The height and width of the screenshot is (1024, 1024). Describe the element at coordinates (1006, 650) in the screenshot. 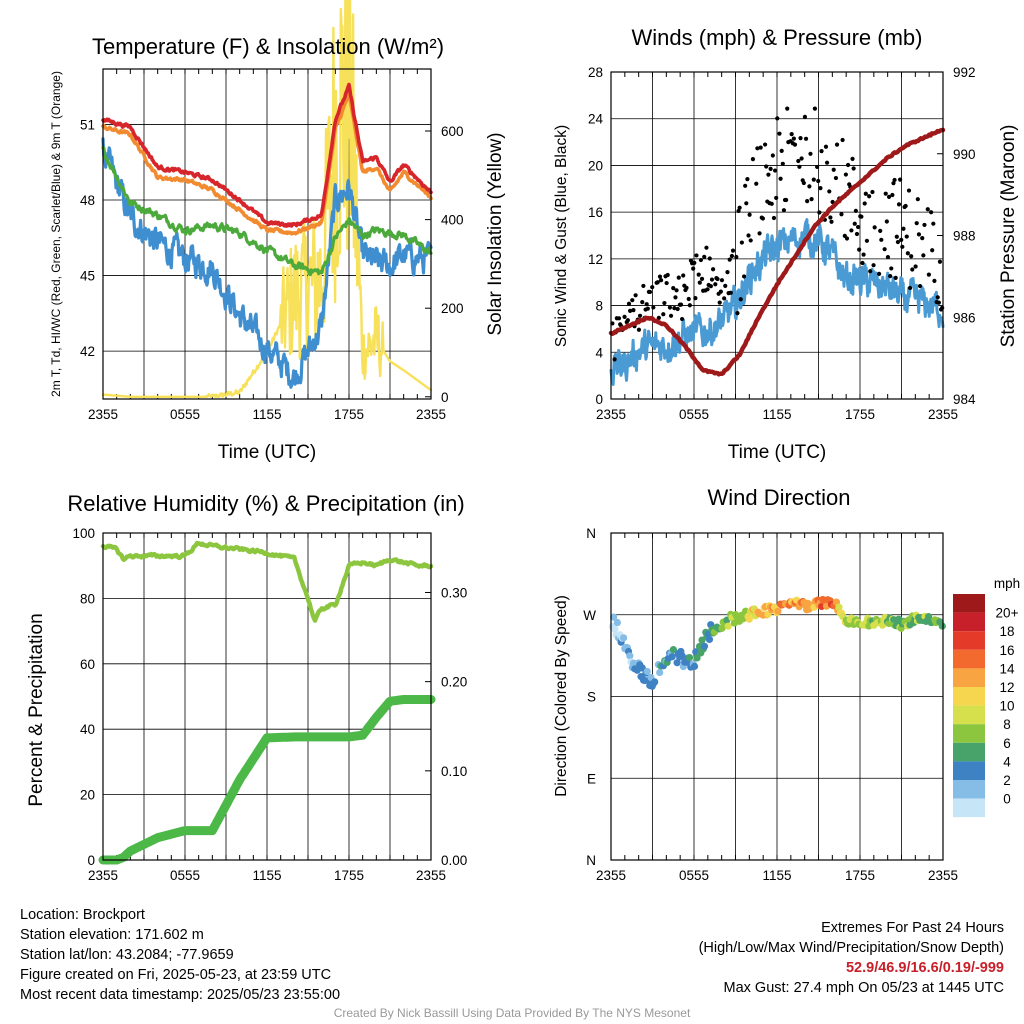

I see `colorbar-label: 16` at that location.